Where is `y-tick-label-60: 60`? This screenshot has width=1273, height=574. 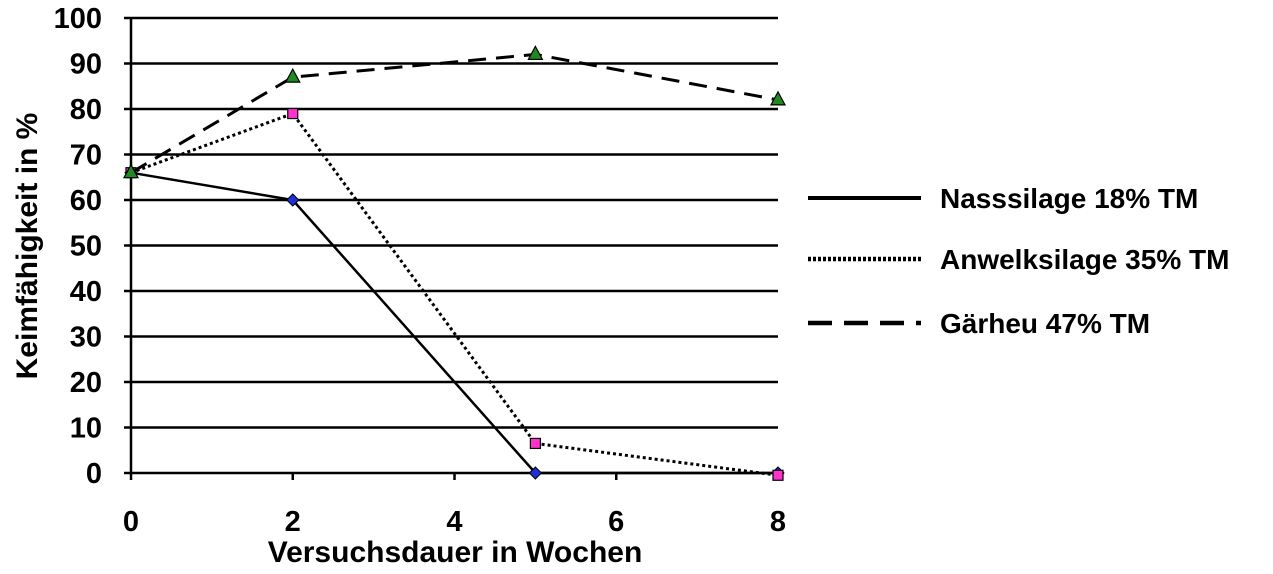
y-tick-label-60: 60 is located at coordinates (86, 201).